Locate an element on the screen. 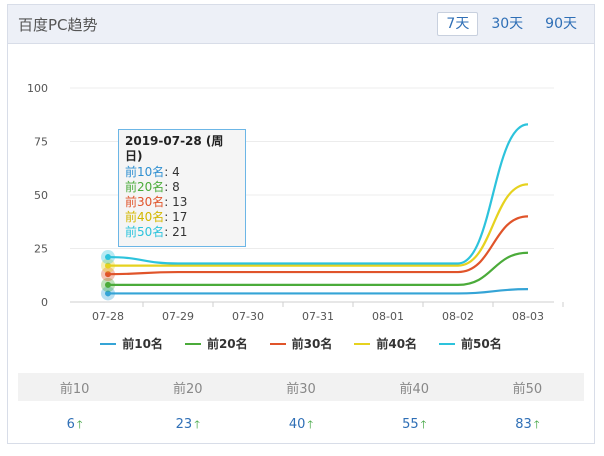  chart-legend: 前10名 前20名 前30名 前40名 前50名 is located at coordinates (301, 343).